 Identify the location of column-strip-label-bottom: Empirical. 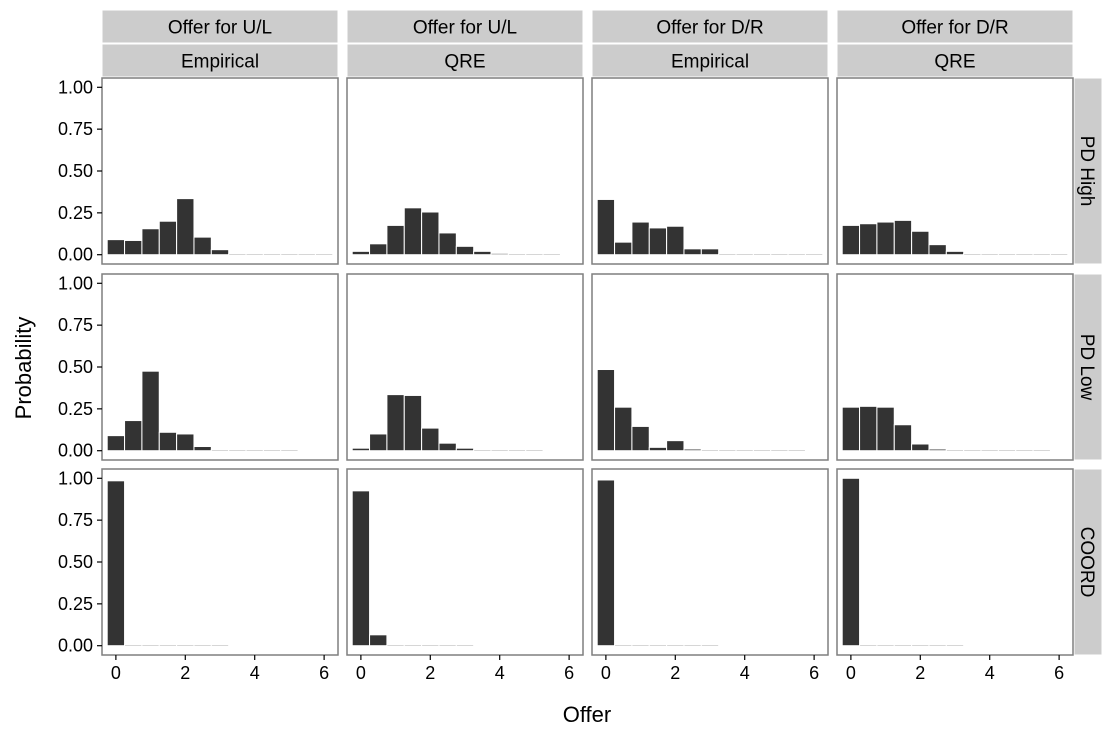
(220, 62).